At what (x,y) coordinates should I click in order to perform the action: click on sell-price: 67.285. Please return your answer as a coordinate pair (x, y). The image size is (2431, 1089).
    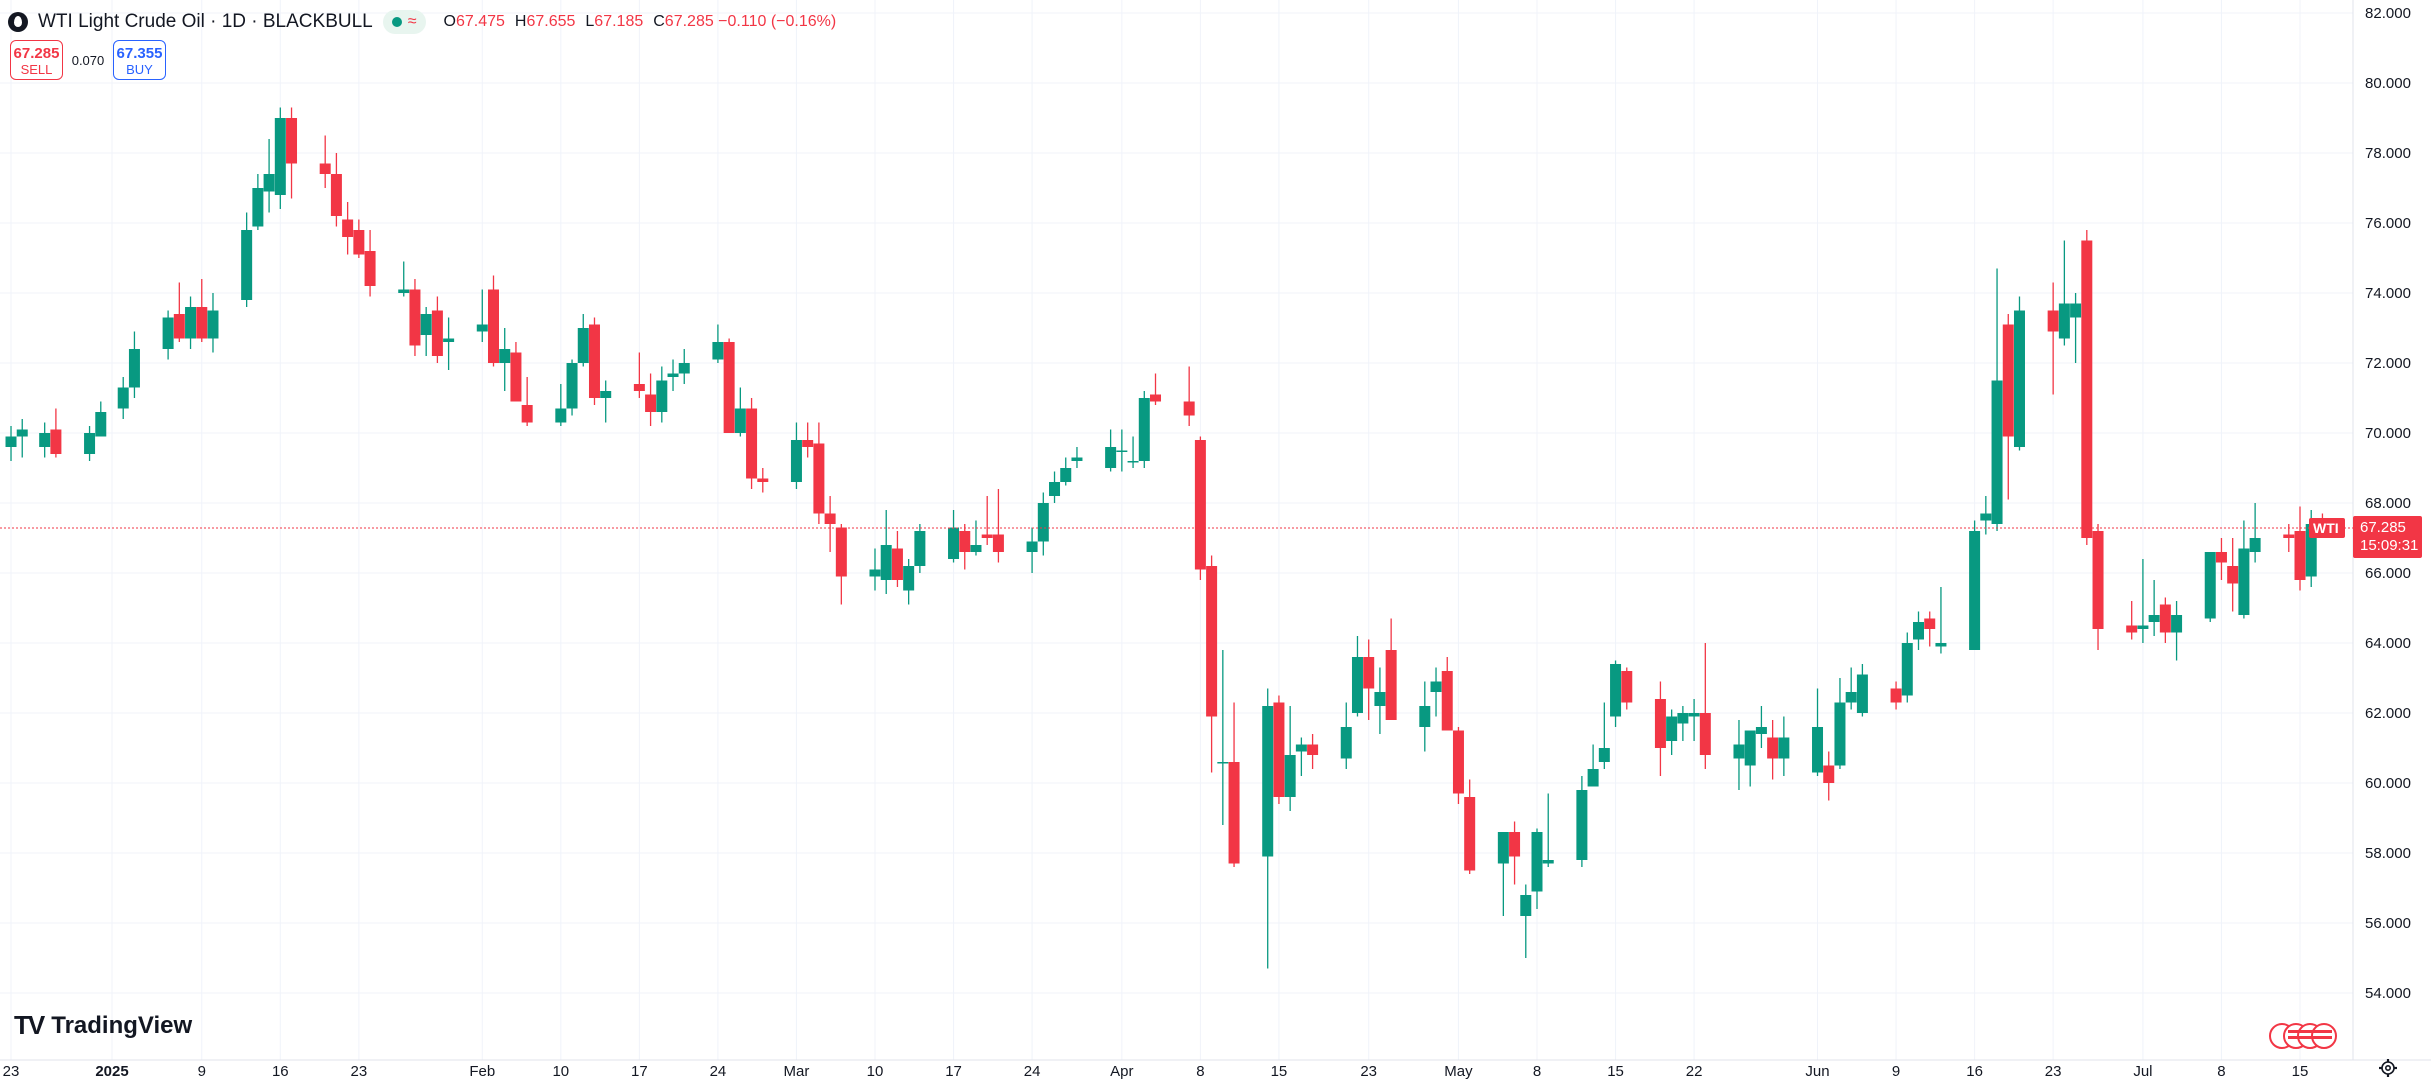
    Looking at the image, I should click on (36, 53).